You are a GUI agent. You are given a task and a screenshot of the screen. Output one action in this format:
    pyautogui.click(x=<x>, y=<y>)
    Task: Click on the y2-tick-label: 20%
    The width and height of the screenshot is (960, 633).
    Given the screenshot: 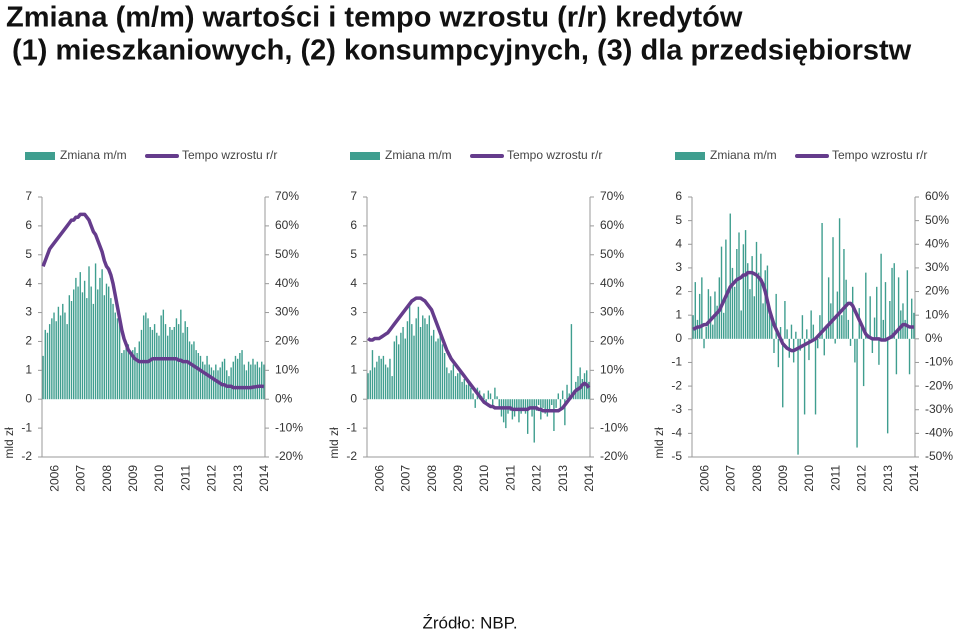 What is the action you would take?
    pyautogui.click(x=612, y=341)
    